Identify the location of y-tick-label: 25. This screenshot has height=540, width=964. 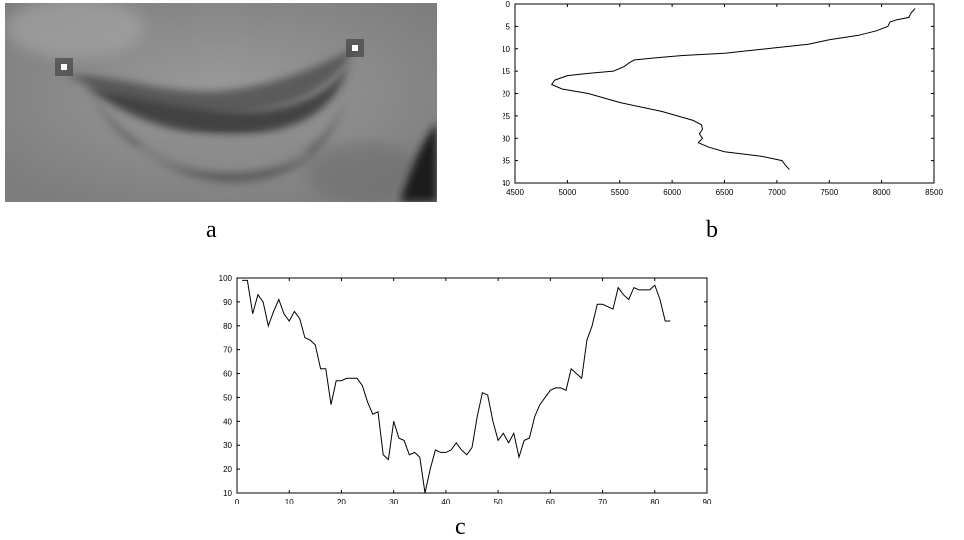
(507, 116).